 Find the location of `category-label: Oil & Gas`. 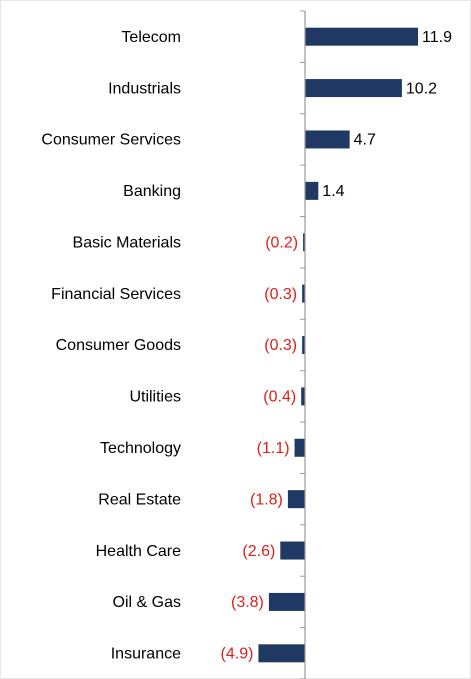

category-label: Oil & Gas is located at coordinates (147, 602).